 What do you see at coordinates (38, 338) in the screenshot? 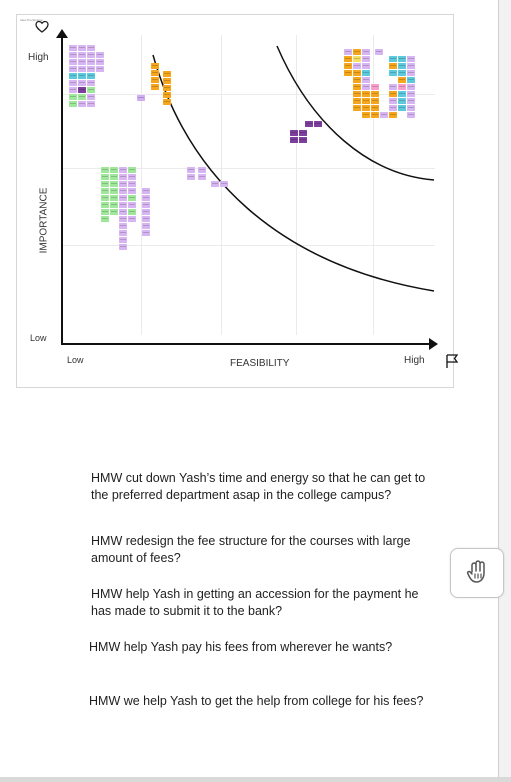
I see `y-low-label: Low` at bounding box center [38, 338].